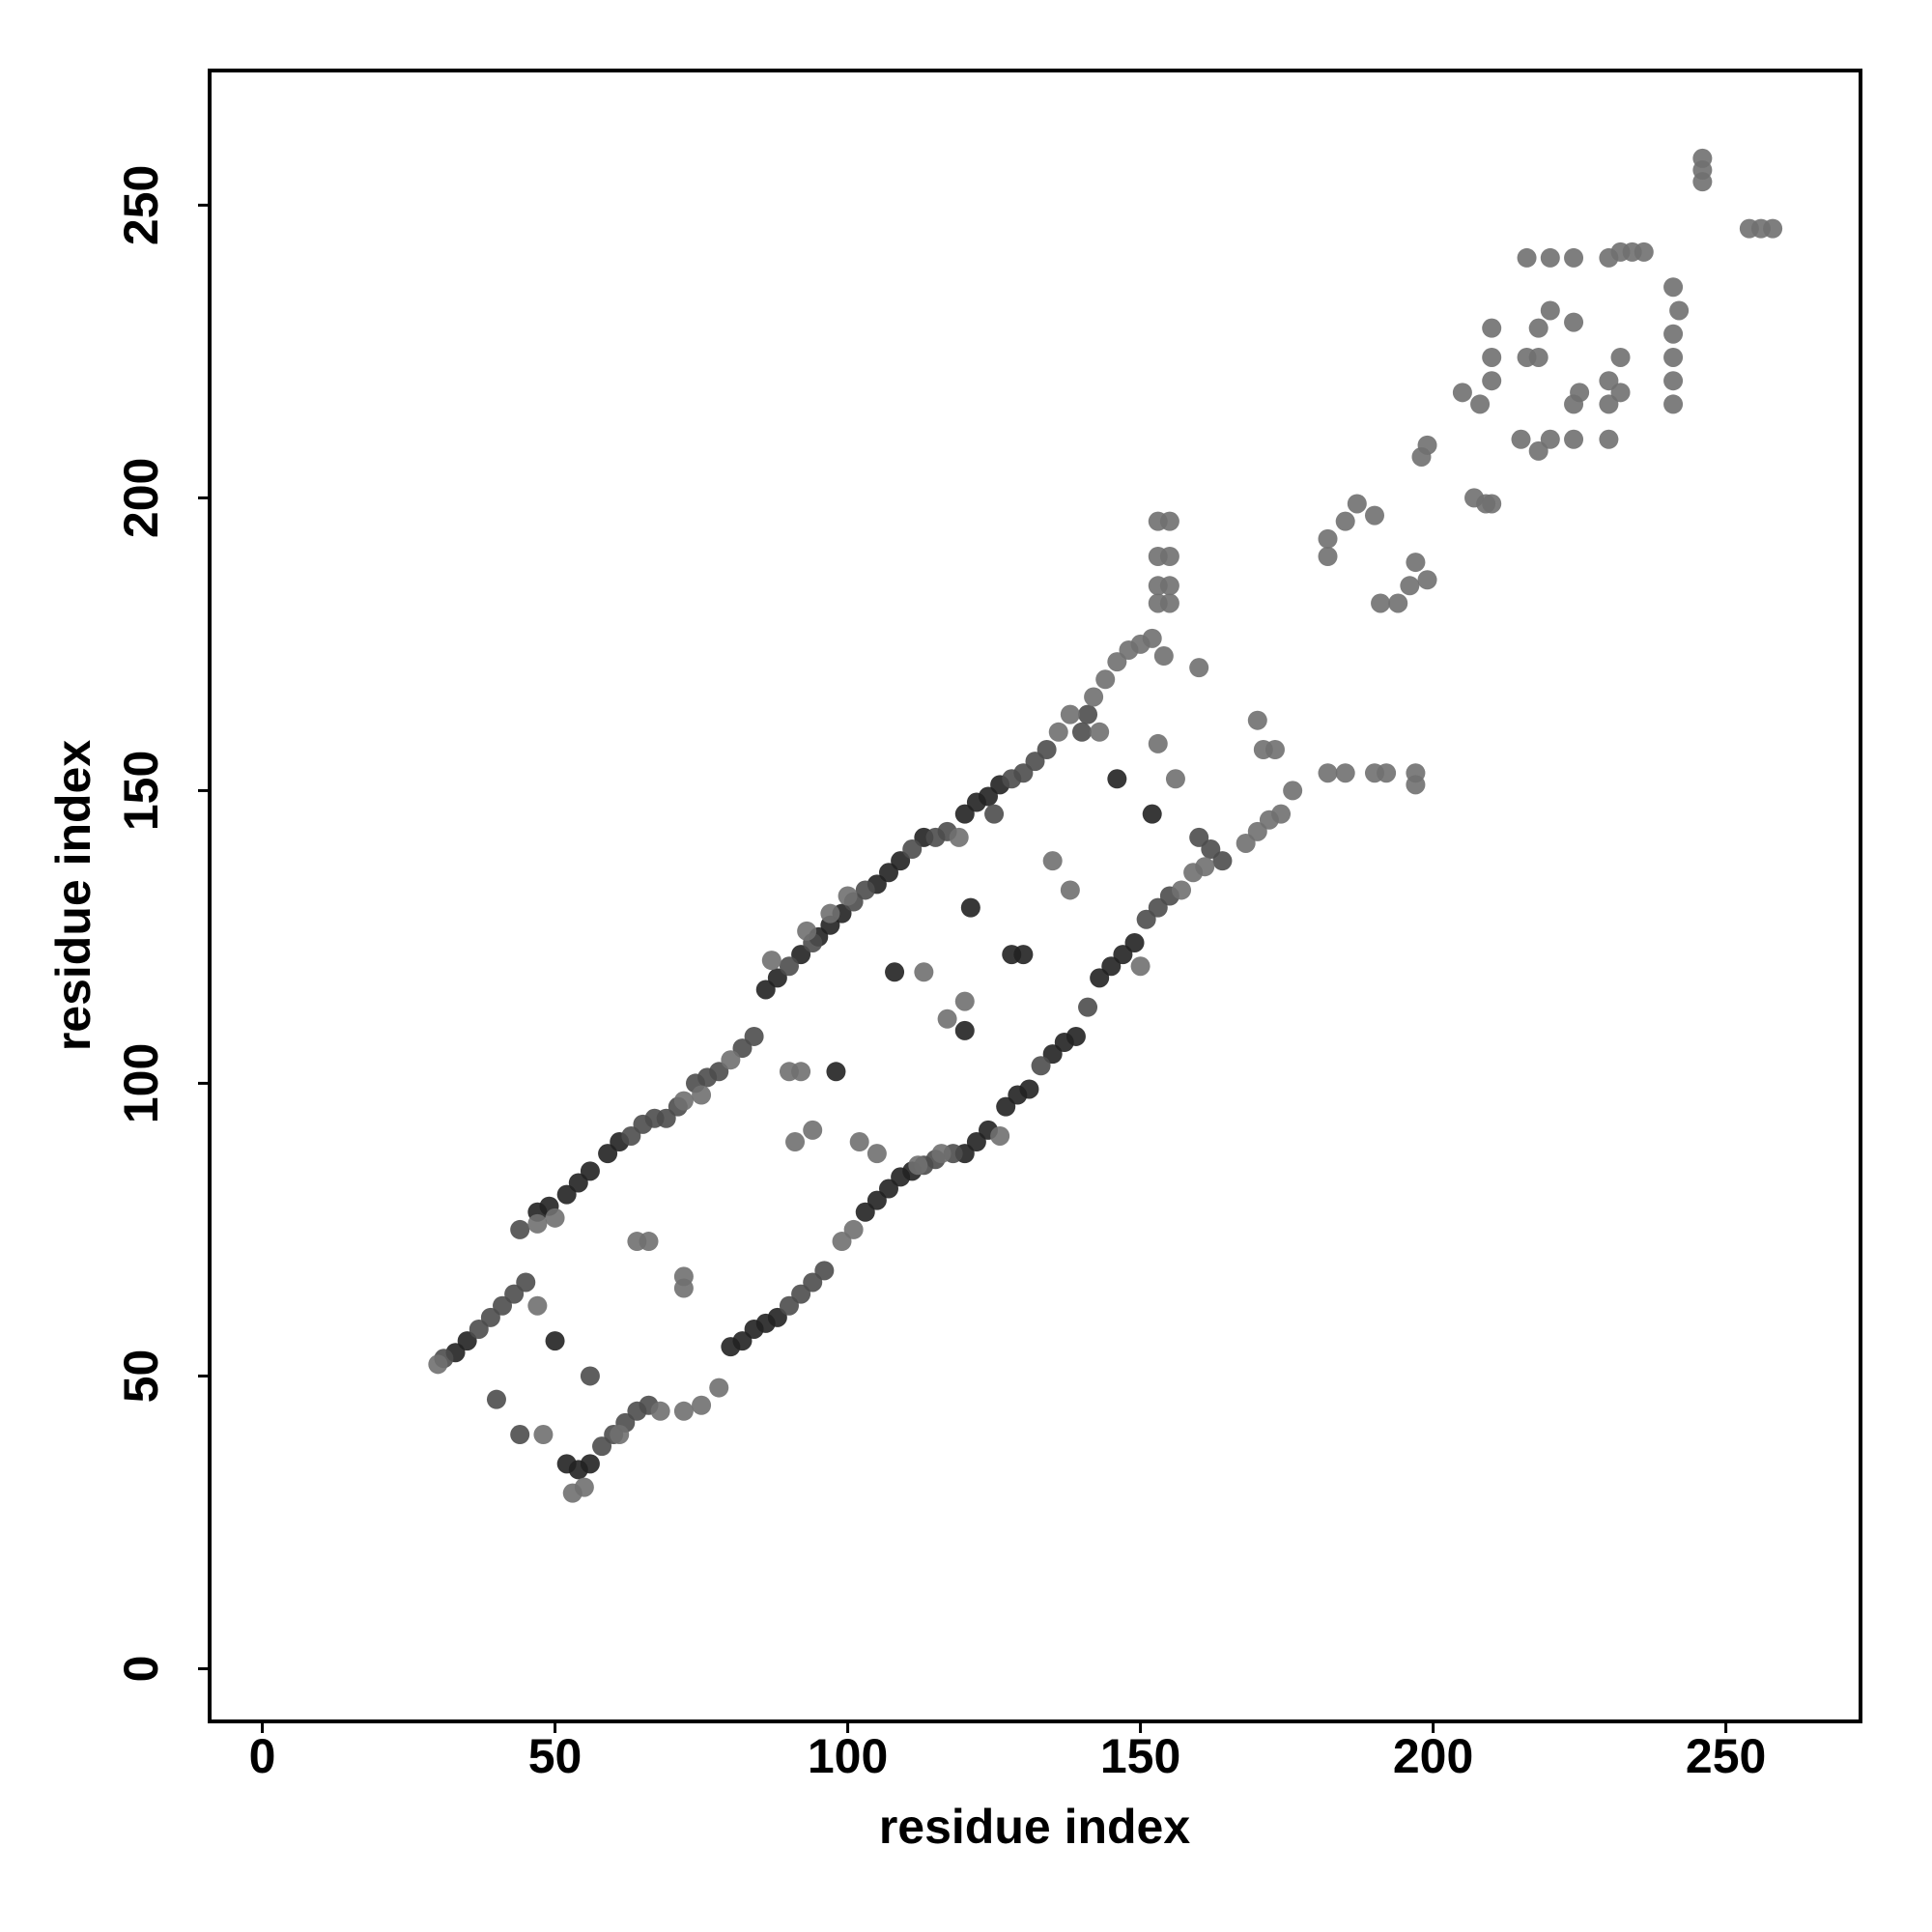 This screenshot has width=1932, height=1932. Describe the element at coordinates (141, 791) in the screenshot. I see `y-tick-label: 150` at that location.